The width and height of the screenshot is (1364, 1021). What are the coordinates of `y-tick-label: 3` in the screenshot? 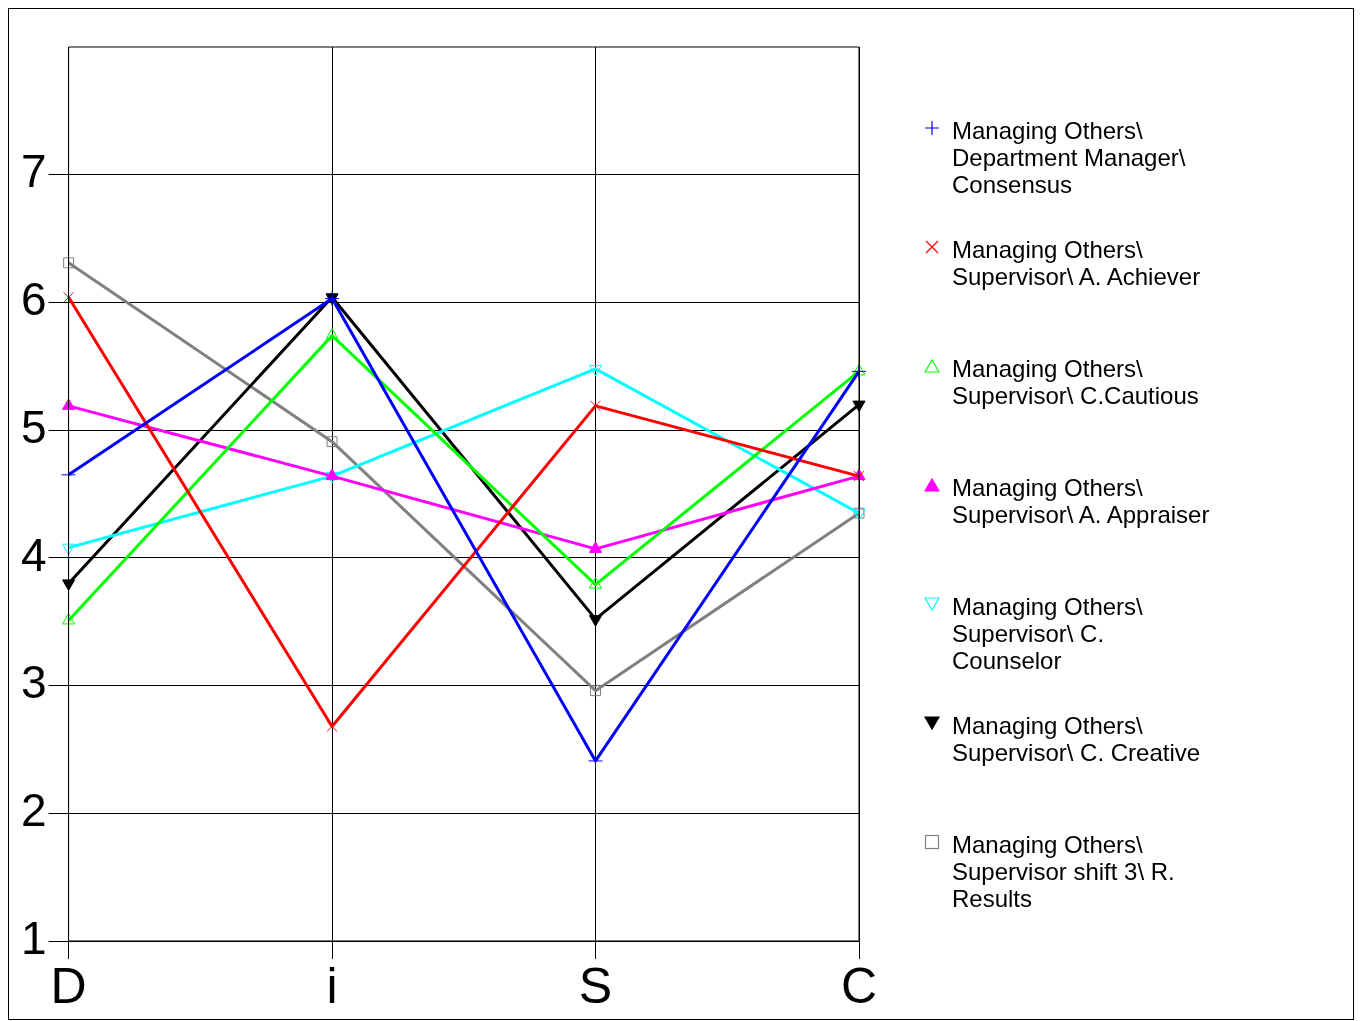 It's located at (33, 682).